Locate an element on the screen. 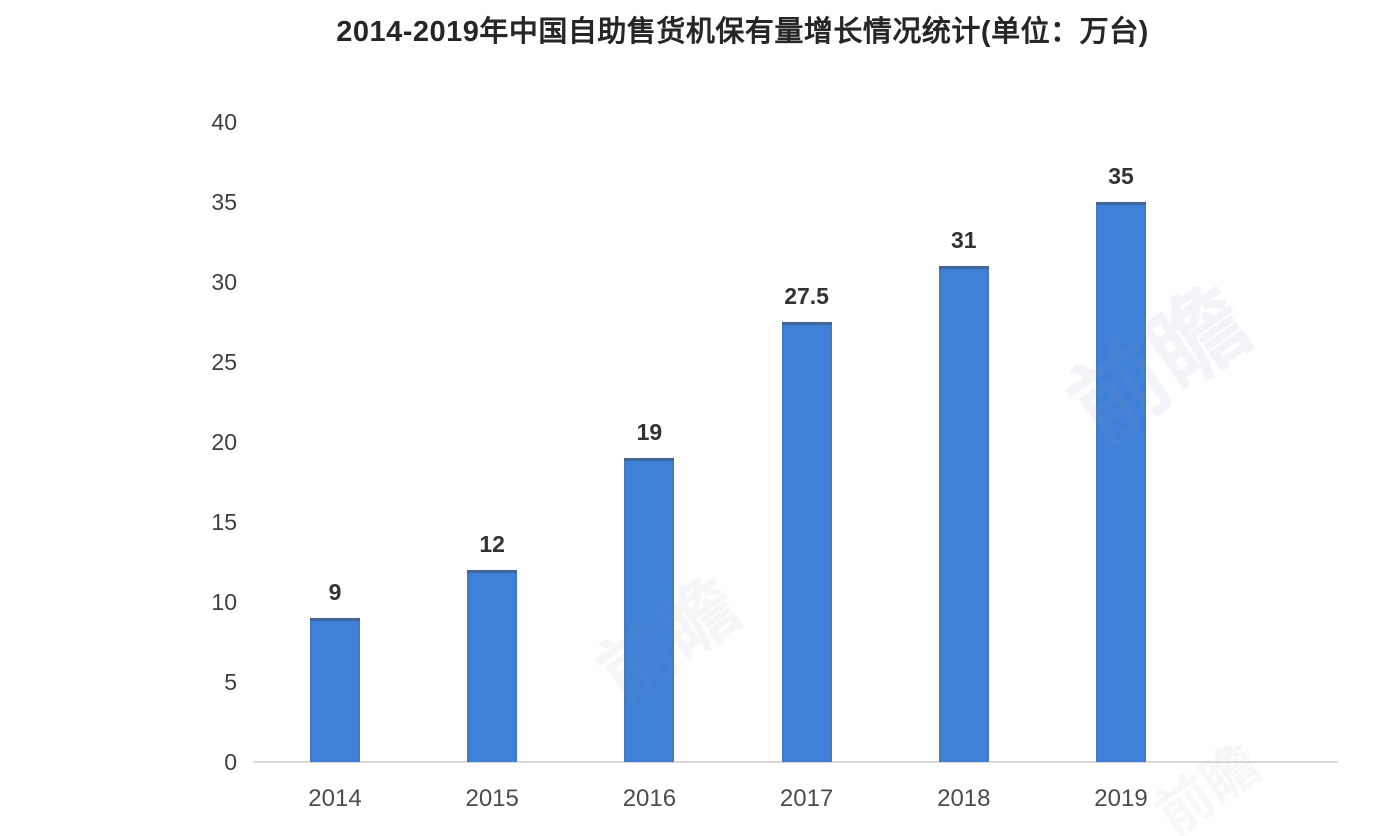 The height and width of the screenshot is (836, 1400). x-axis-tick-label: 2014 is located at coordinates (335, 798).